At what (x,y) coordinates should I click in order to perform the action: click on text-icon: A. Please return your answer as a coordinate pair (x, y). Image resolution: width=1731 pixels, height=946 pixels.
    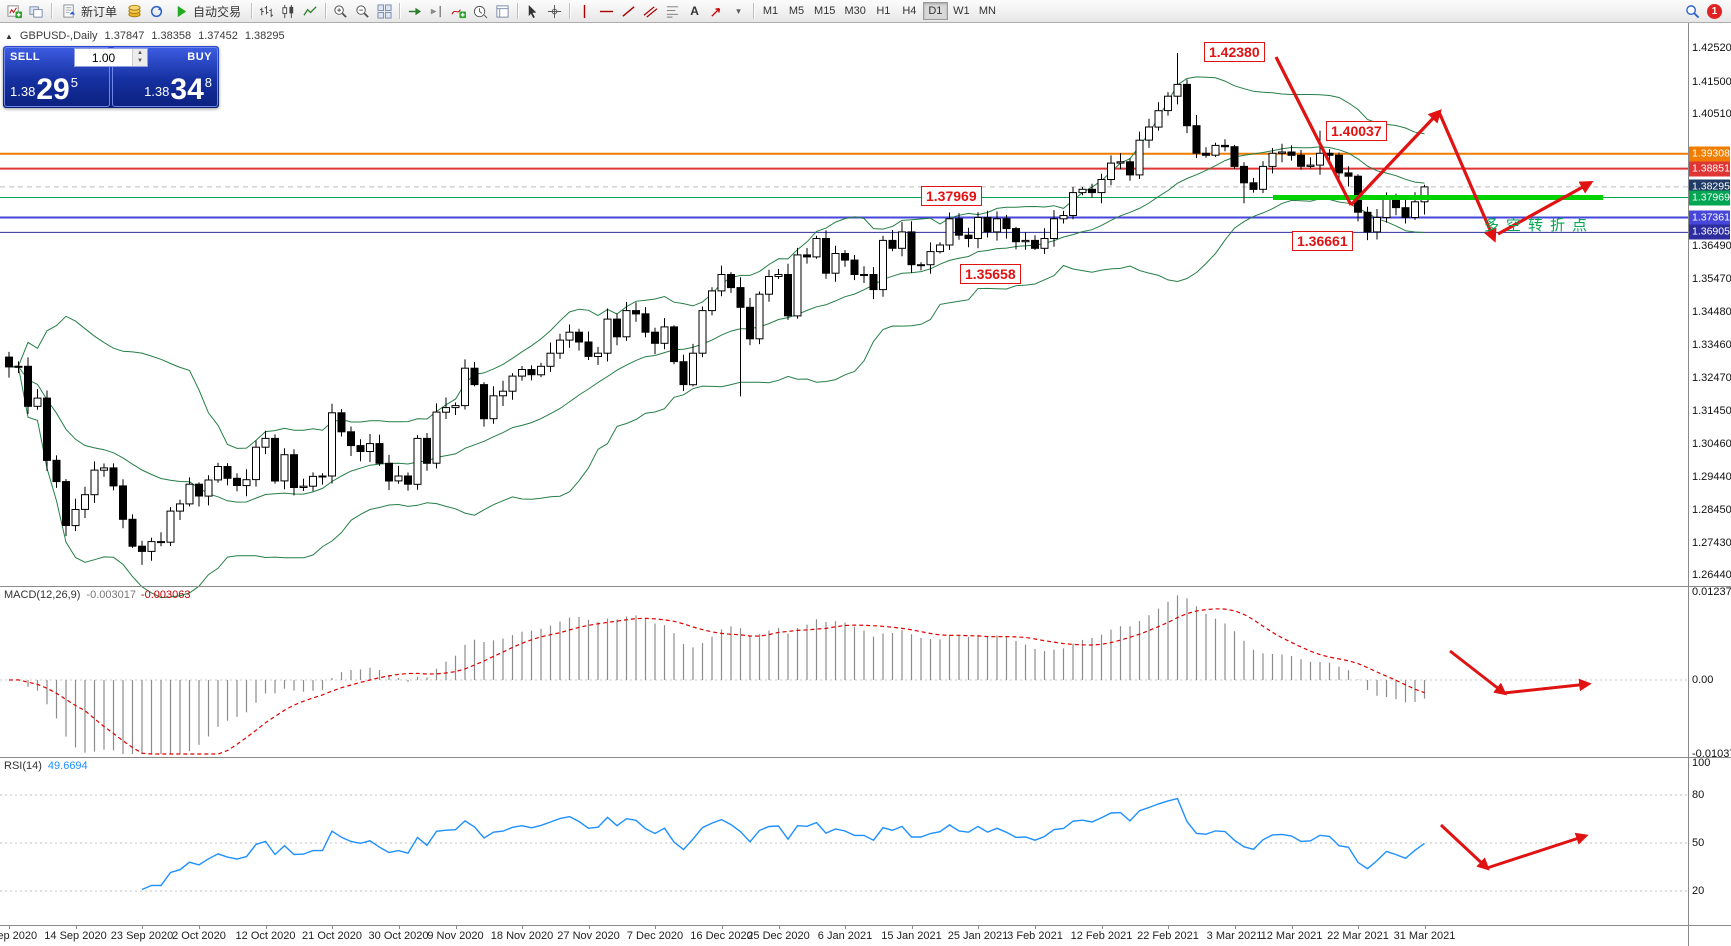
    Looking at the image, I should click on (694, 11).